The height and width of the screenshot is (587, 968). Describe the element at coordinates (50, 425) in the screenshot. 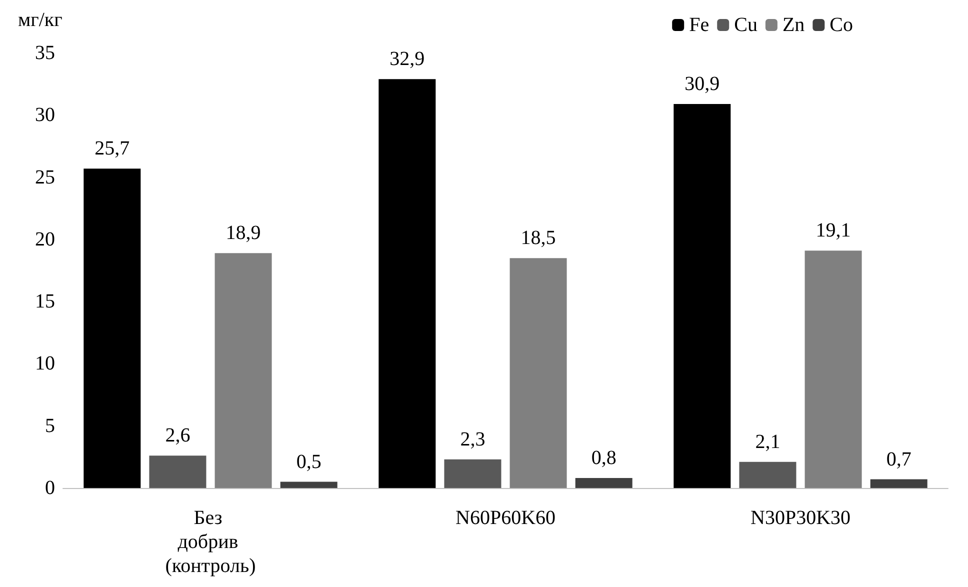

I see `y-tick-label: 5` at that location.